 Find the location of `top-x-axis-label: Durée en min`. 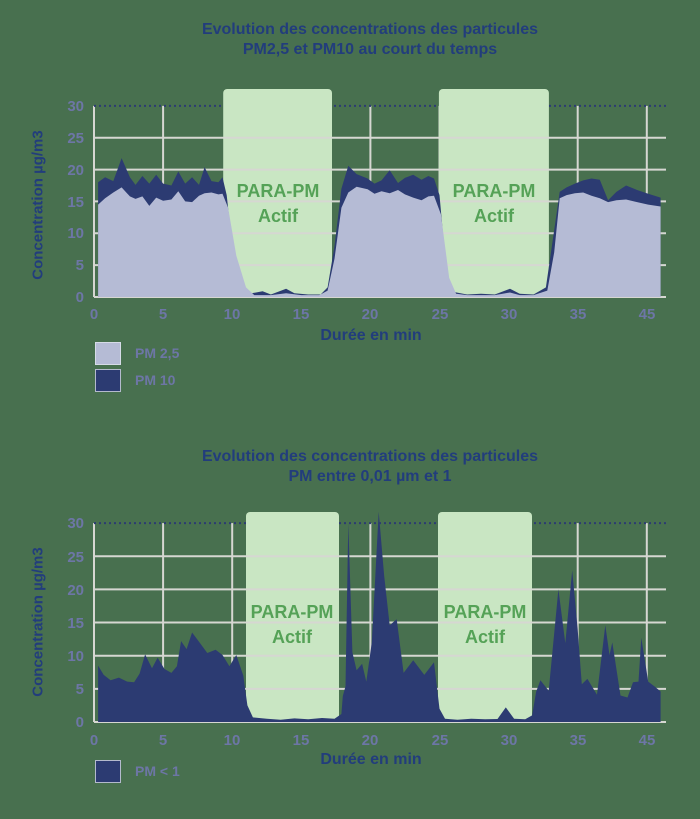

top-x-axis-label: Durée en min is located at coordinates (370, 335).